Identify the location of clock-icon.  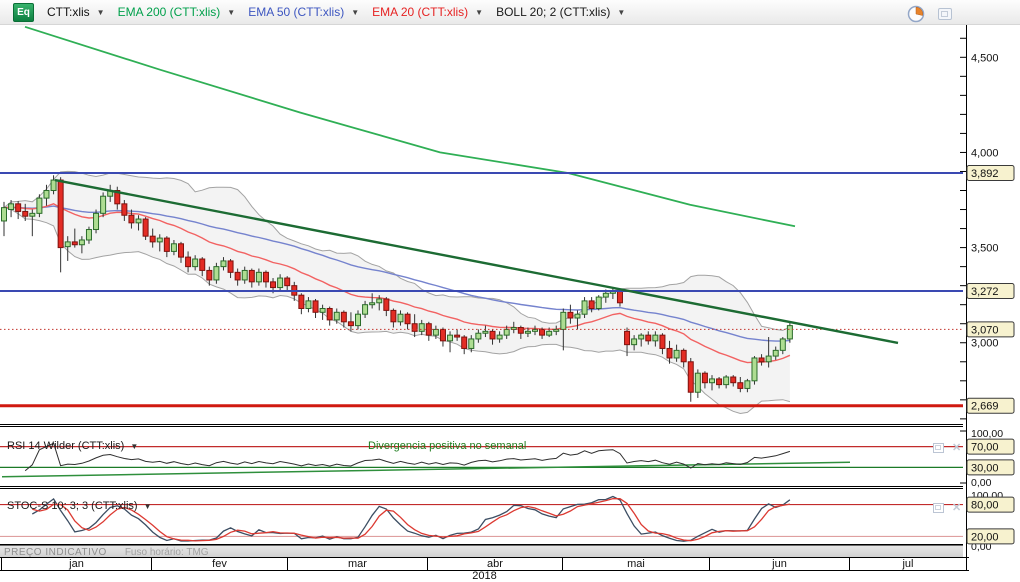
(916, 14).